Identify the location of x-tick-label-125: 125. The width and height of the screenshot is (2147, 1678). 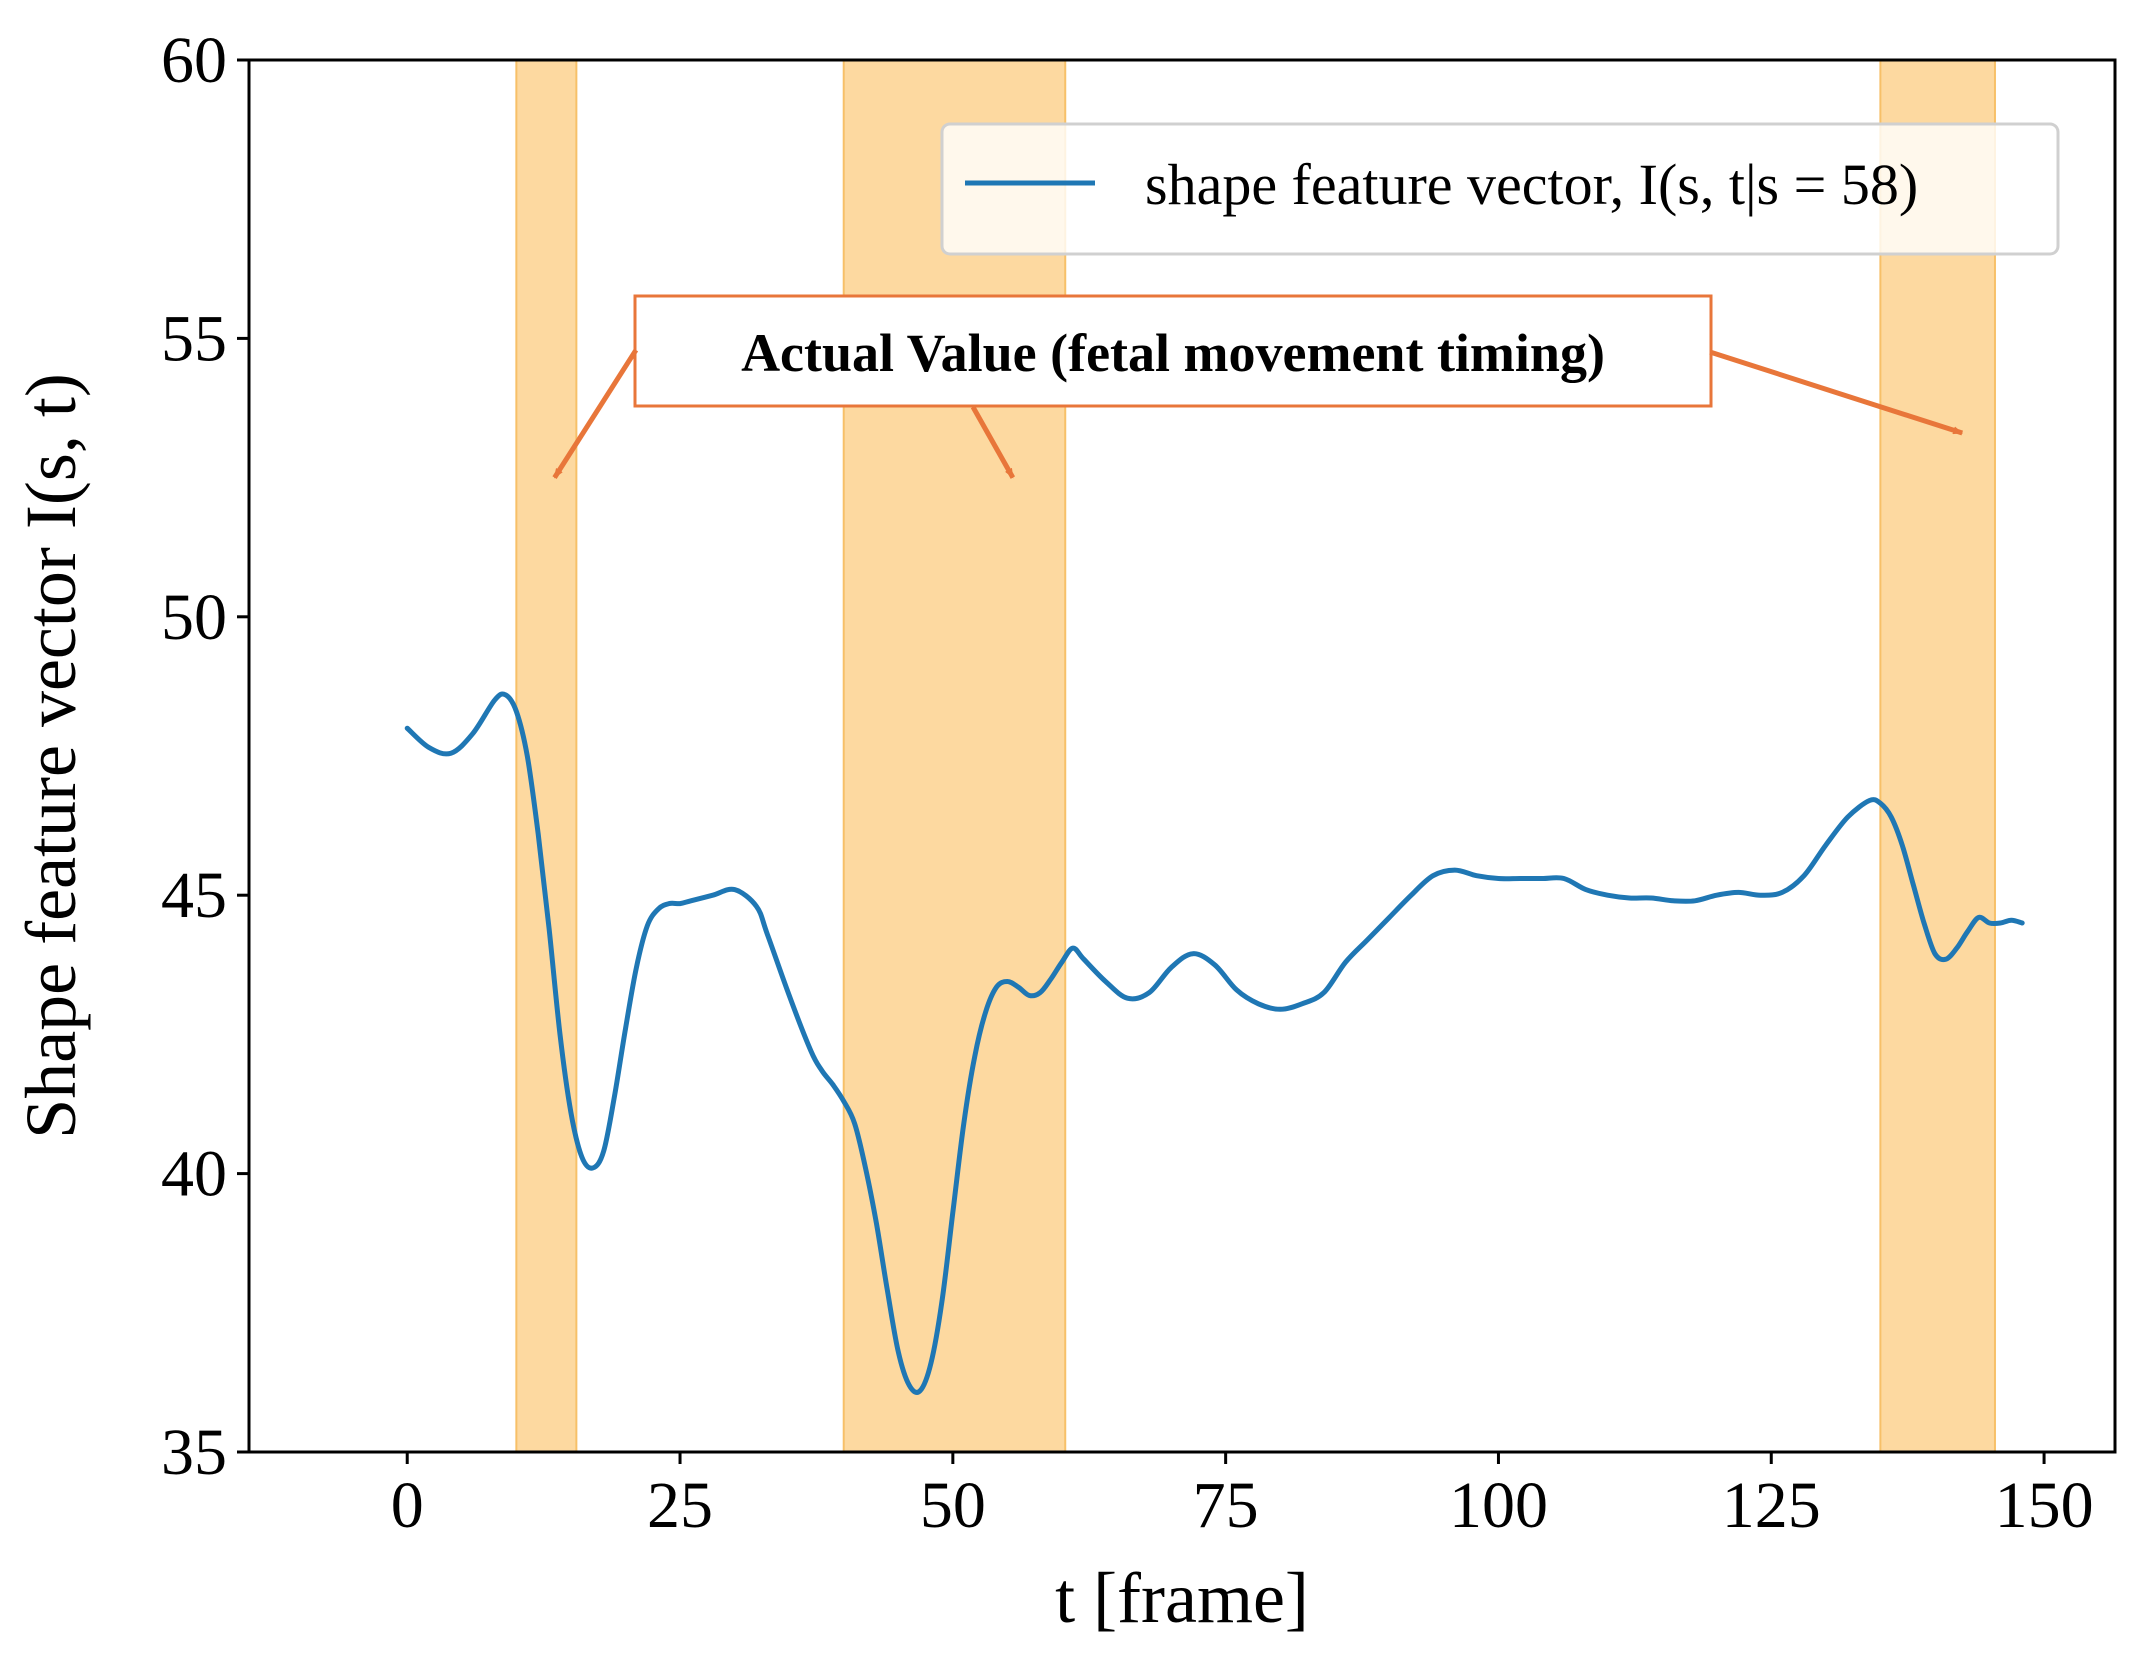
(1771, 1505).